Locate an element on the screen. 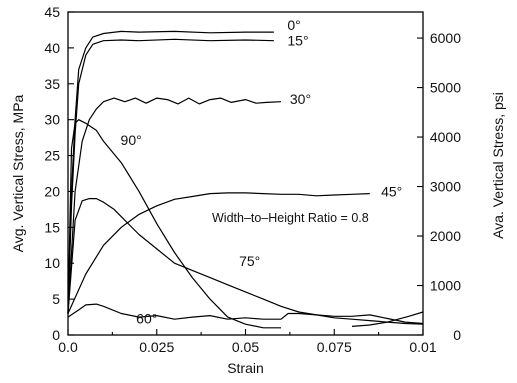 The image size is (517, 383). left-y-tick-label: 45 is located at coordinates (52, 12).